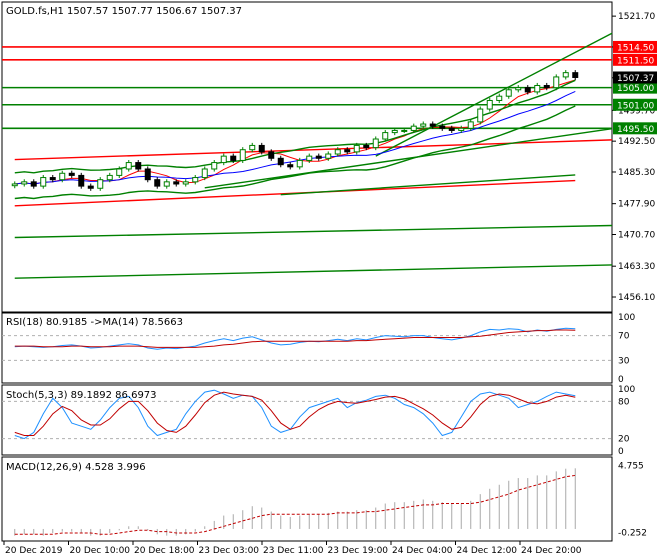 The image size is (660, 560). I want to click on price-tick-label: 1477.90, so click(636, 205).